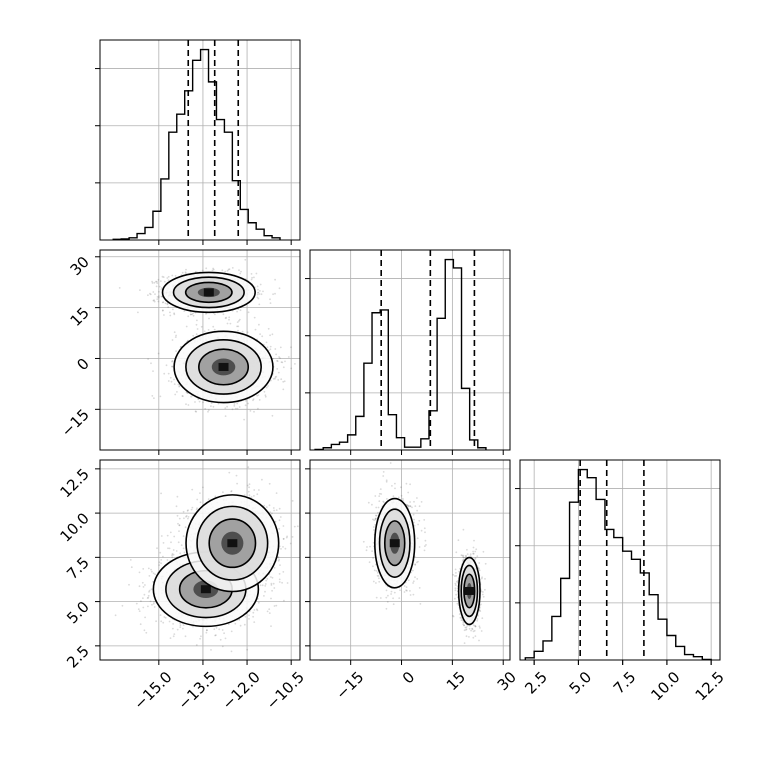  Describe the element at coordinates (200, 352) in the screenshot. I see `p1_vs_p2-panel` at that location.